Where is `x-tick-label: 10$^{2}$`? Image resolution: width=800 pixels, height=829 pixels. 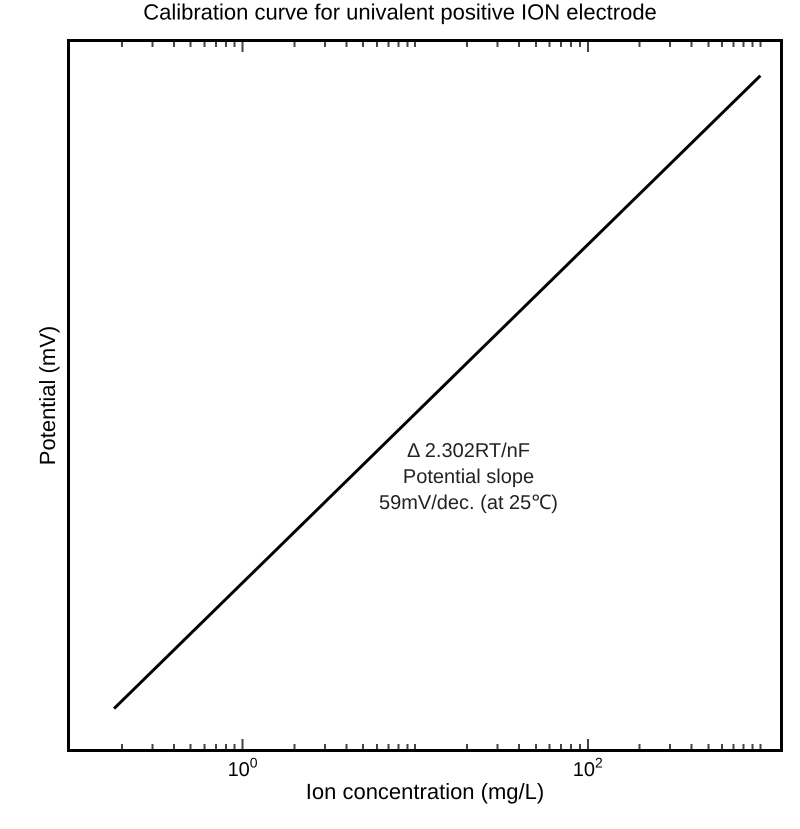 x-tick-label: 10$^{2}$ is located at coordinates (587, 767).